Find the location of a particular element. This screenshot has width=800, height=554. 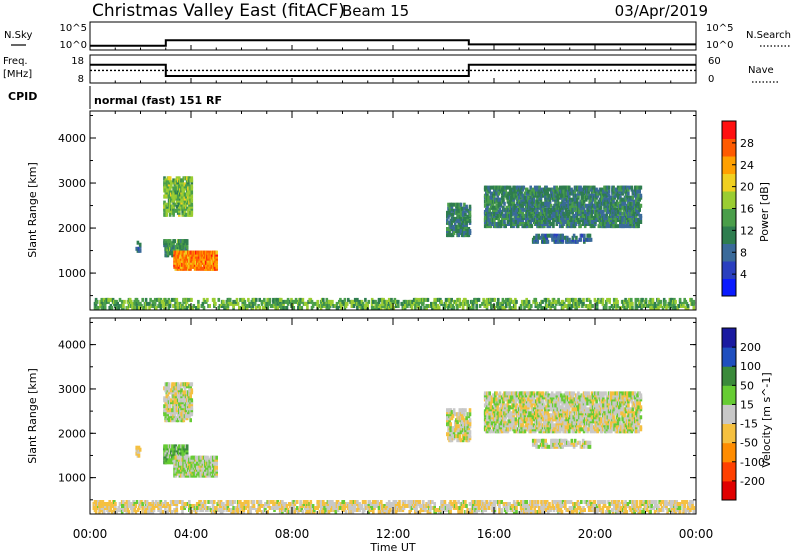

nsky-line is located at coordinates (393, 43).